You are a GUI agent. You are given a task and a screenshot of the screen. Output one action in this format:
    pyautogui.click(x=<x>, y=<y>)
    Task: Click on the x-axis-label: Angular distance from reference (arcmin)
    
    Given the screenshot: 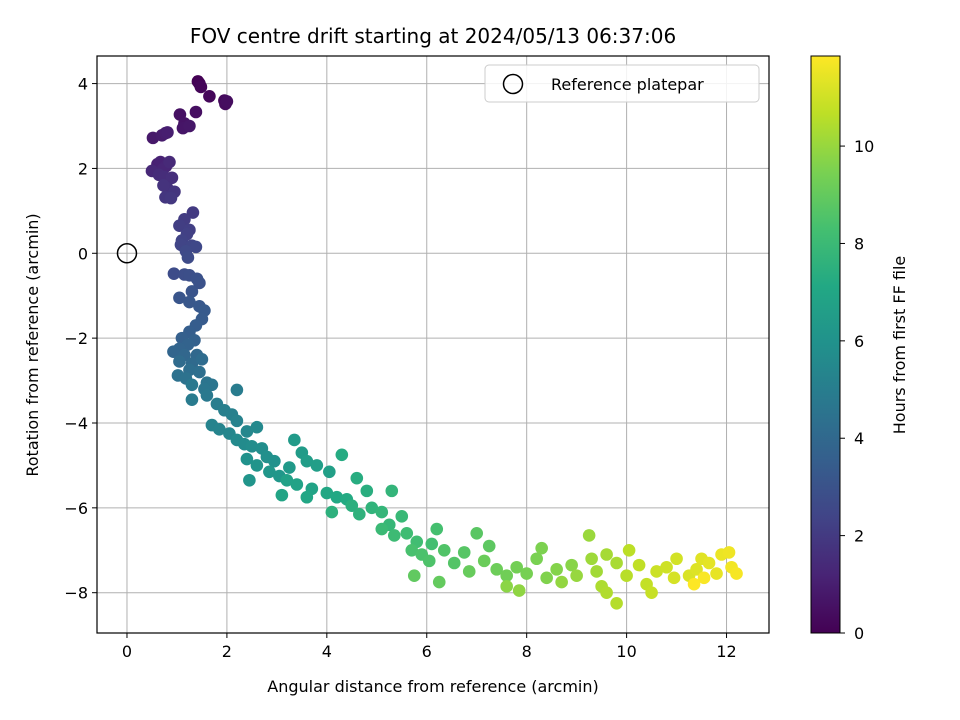 What is the action you would take?
    pyautogui.click(x=432, y=686)
    